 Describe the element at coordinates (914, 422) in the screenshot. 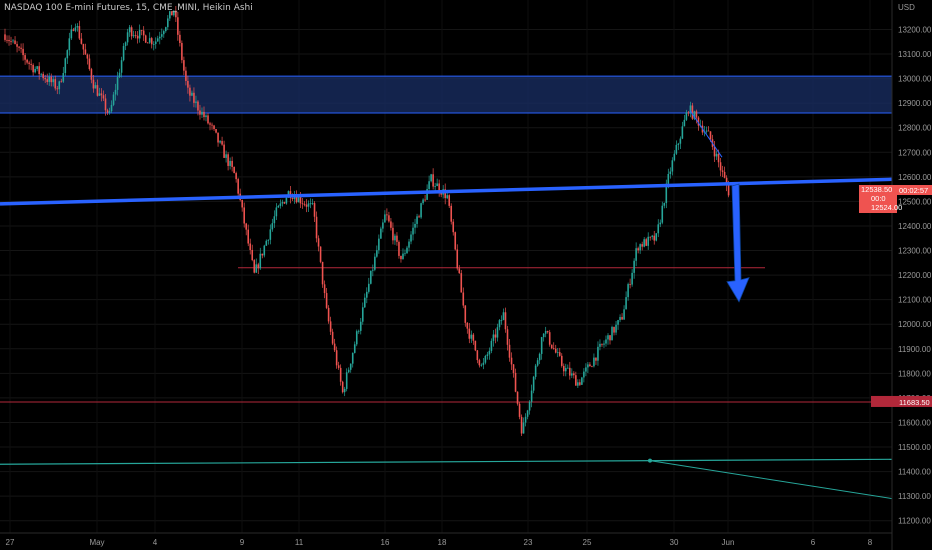

I see `price-tick-label: 11600.00` at that location.